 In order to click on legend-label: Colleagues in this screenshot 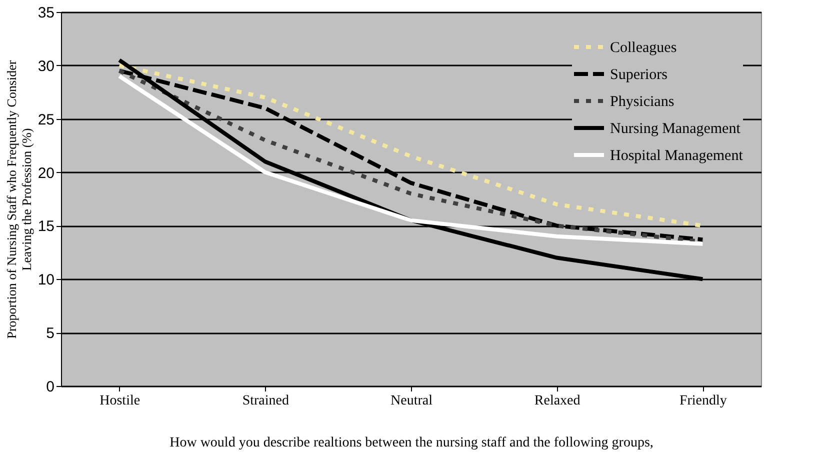, I will do `click(643, 48)`.